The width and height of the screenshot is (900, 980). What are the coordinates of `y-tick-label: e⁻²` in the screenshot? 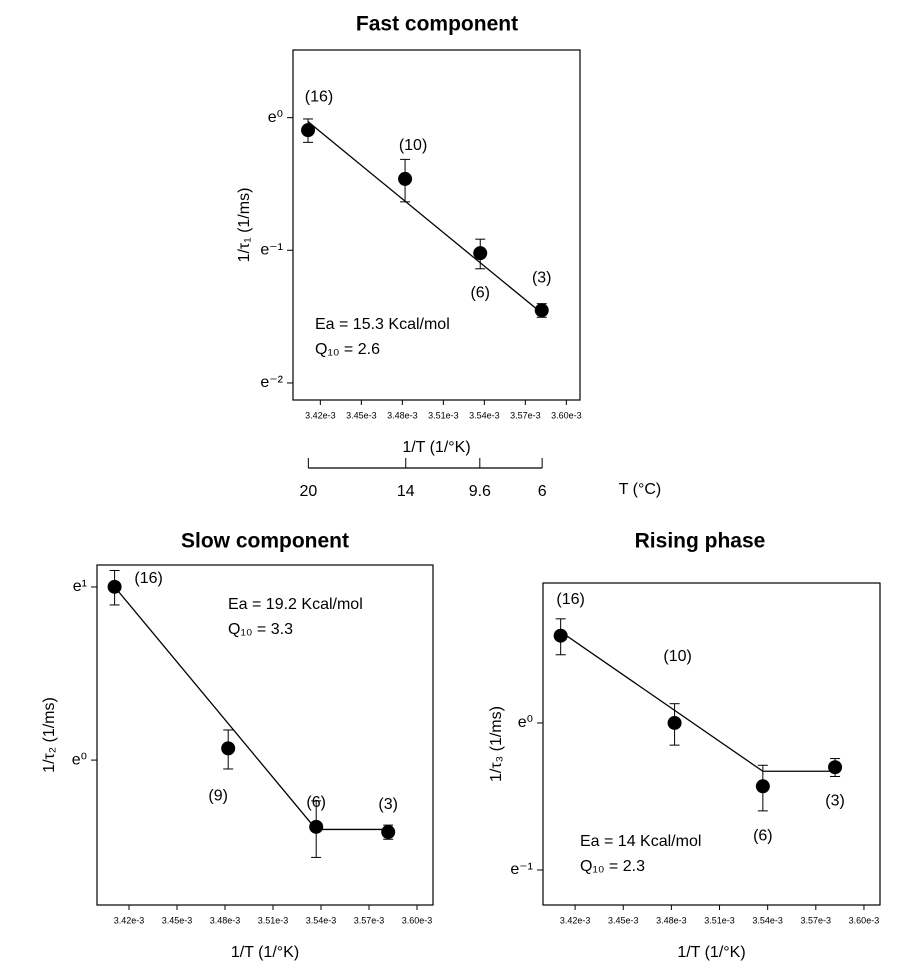 It's located at (271, 382).